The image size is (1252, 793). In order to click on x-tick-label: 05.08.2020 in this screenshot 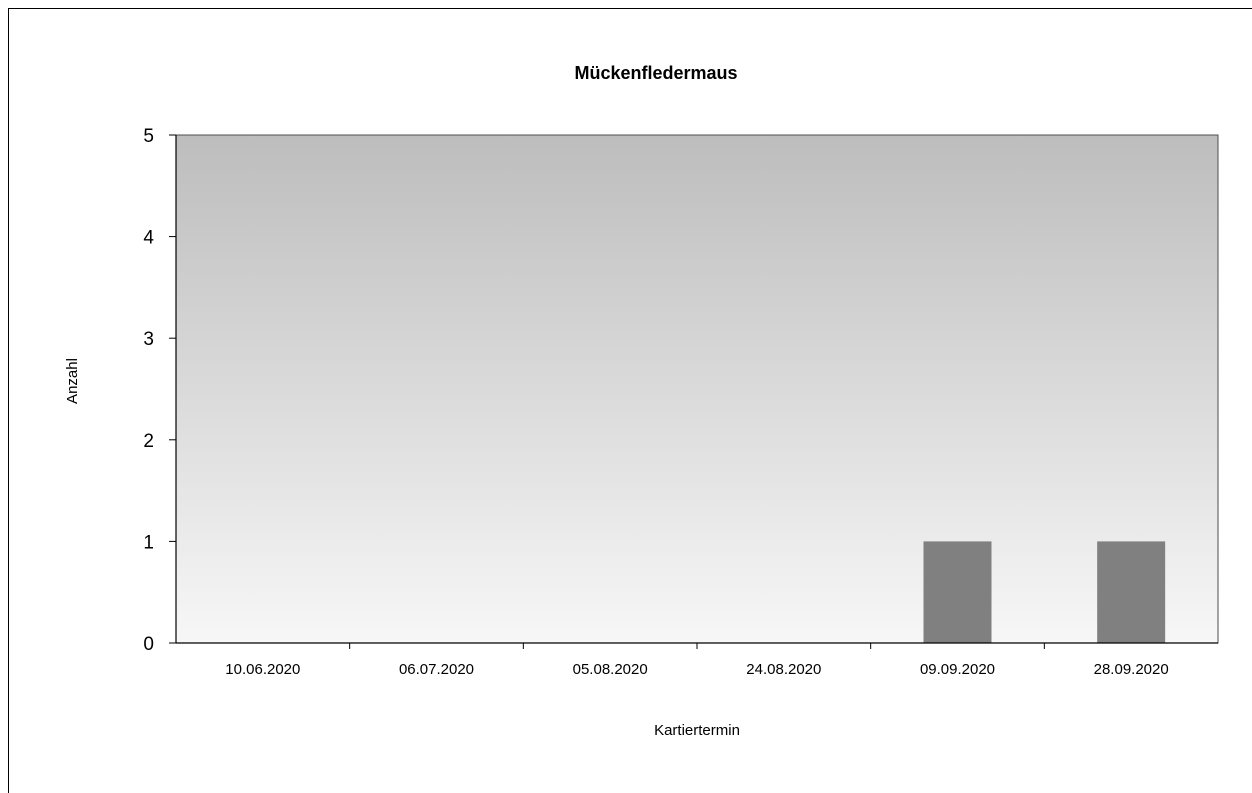, I will do `click(610, 669)`.